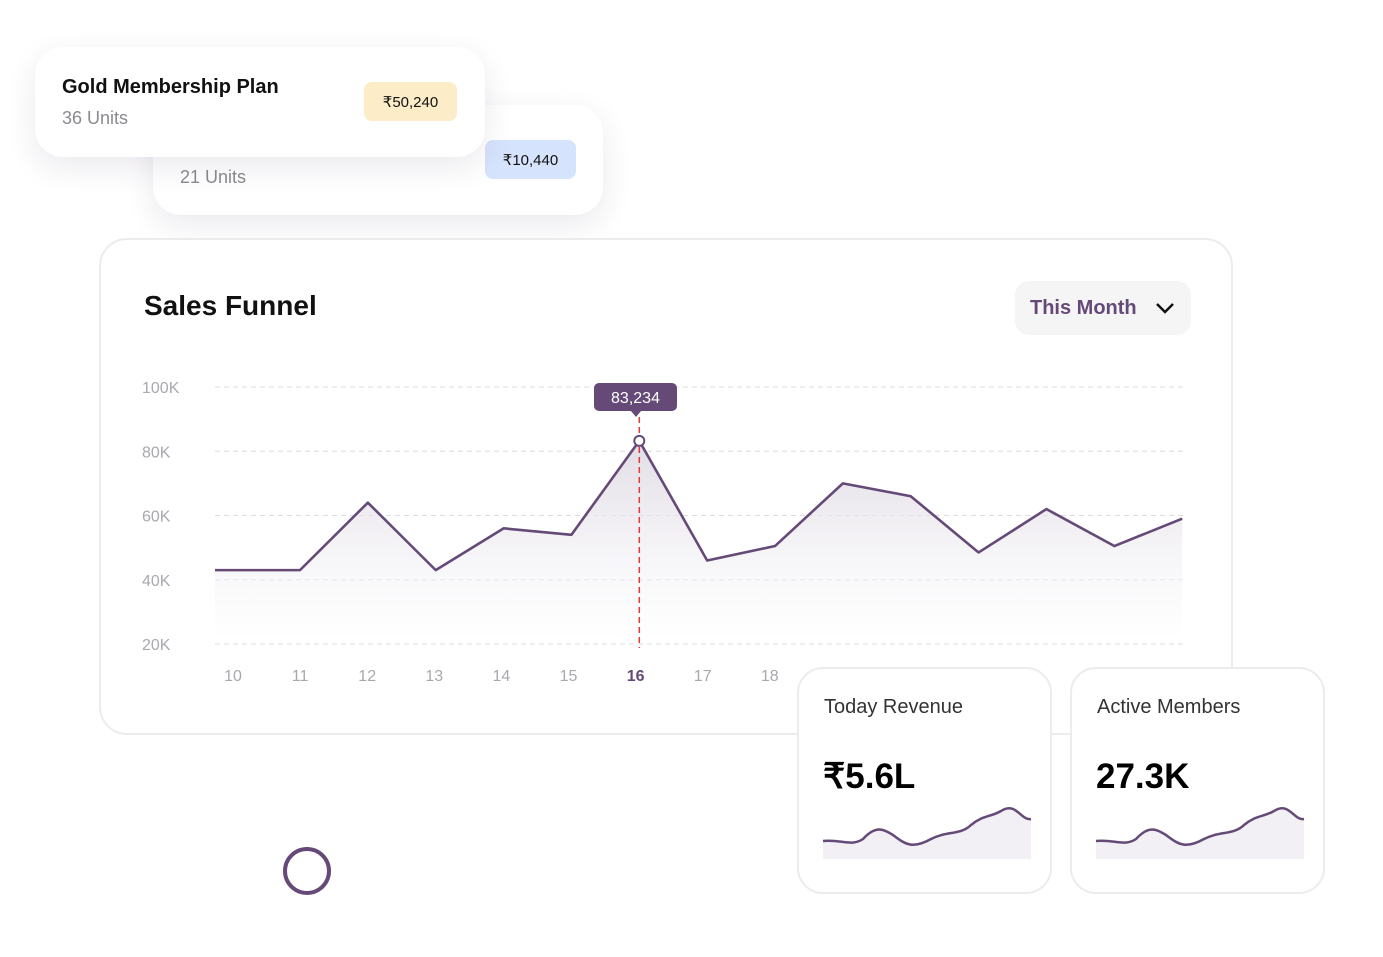 Image resolution: width=1383 pixels, height=957 pixels. Describe the element at coordinates (233, 676) in the screenshot. I see `x-tick-label: 10` at that location.